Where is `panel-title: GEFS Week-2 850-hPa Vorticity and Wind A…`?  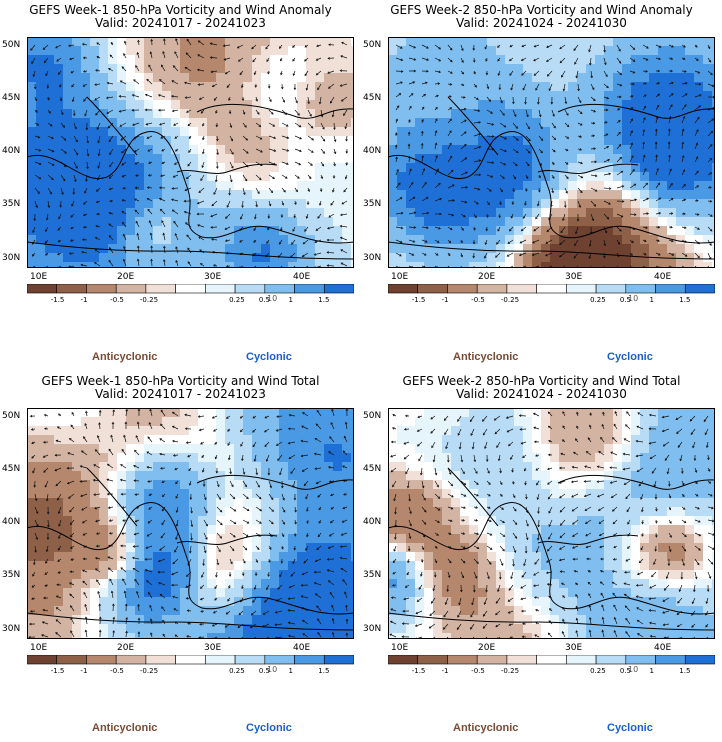 panel-title: GEFS Week-2 850-hPa Vorticity and Wind A… is located at coordinates (541, 10).